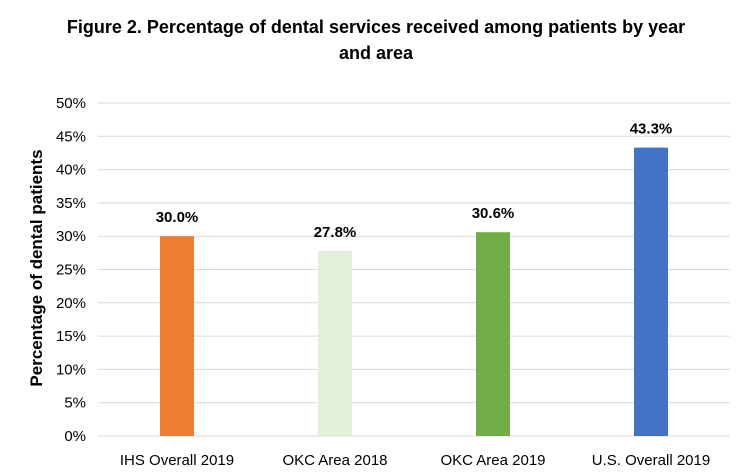 This screenshot has height=474, width=752. Describe the element at coordinates (334, 460) in the screenshot. I see `x-category-label: OKC Area 2018` at that location.